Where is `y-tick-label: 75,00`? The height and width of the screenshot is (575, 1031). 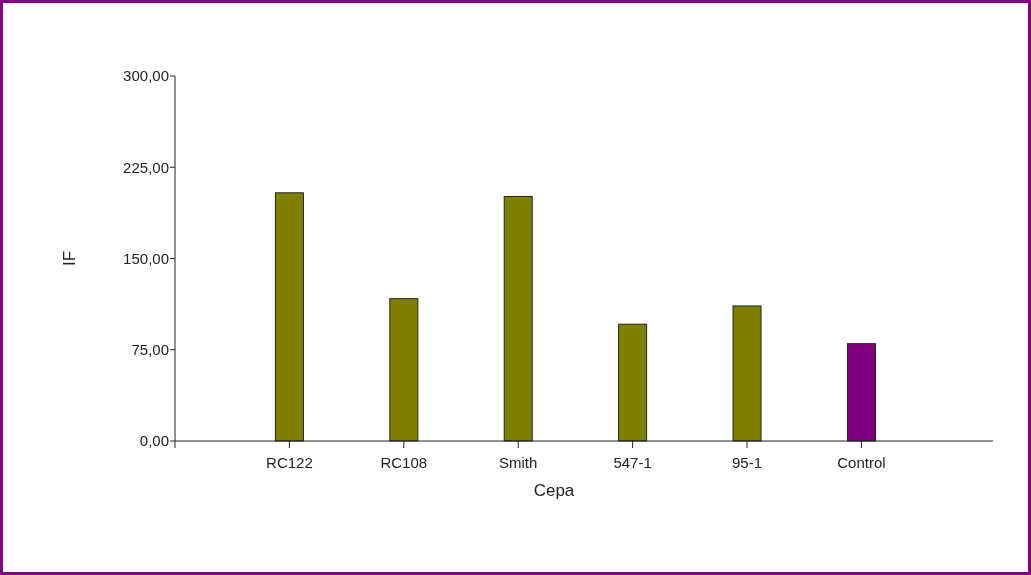
y-tick-label: 75,00 is located at coordinates (150, 349).